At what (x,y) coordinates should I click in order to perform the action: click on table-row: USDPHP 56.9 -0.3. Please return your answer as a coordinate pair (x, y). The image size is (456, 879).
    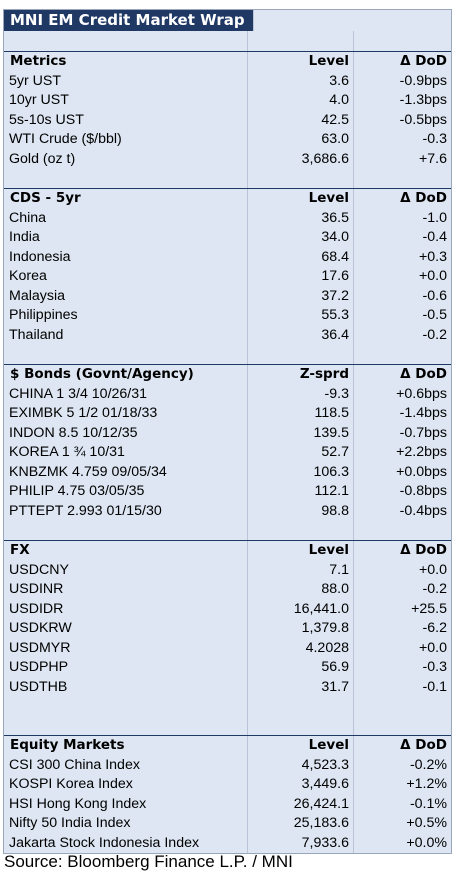
    Looking at the image, I should click on (227, 668).